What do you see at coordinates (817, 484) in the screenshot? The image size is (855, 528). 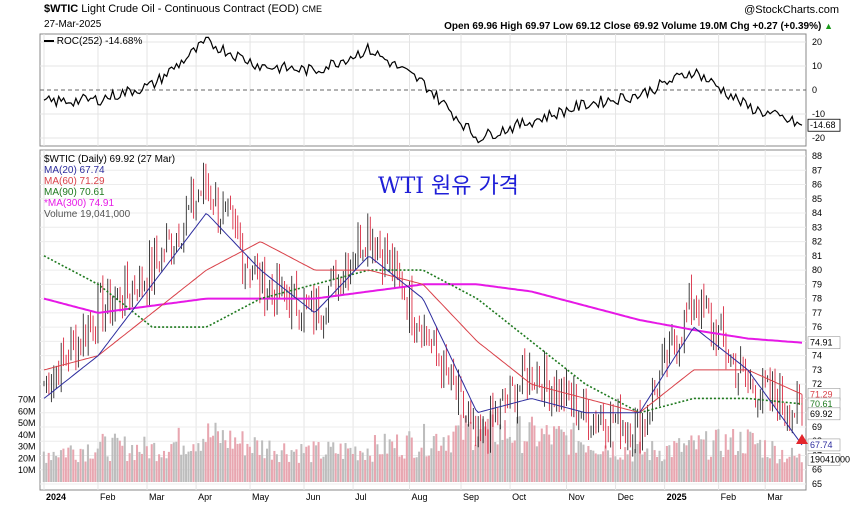 I see `price-tick-label: 65` at bounding box center [817, 484].